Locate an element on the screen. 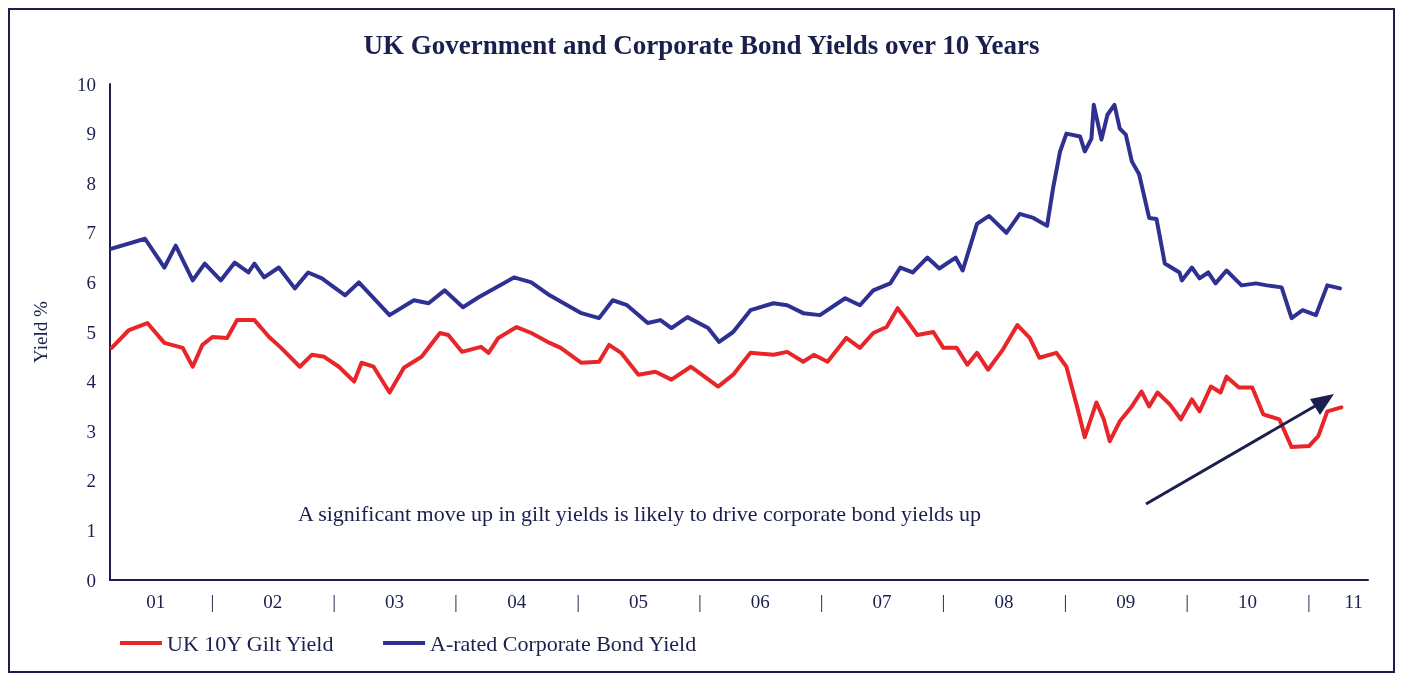 Image resolution: width=1403 pixels, height=681 pixels. x-tick-label: 03 is located at coordinates (395, 601).